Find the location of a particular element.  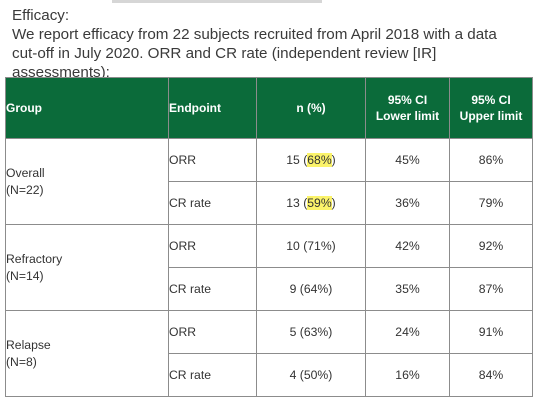

n-value: 15 is located at coordinates (293, 160).